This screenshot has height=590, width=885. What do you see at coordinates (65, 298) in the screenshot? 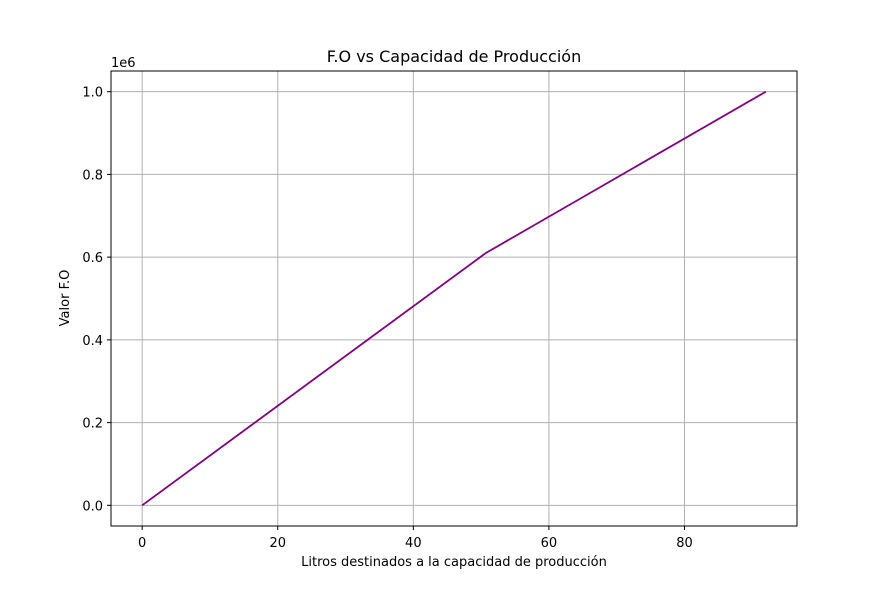
I see `y-axis-label: Valor F.O` at bounding box center [65, 298].